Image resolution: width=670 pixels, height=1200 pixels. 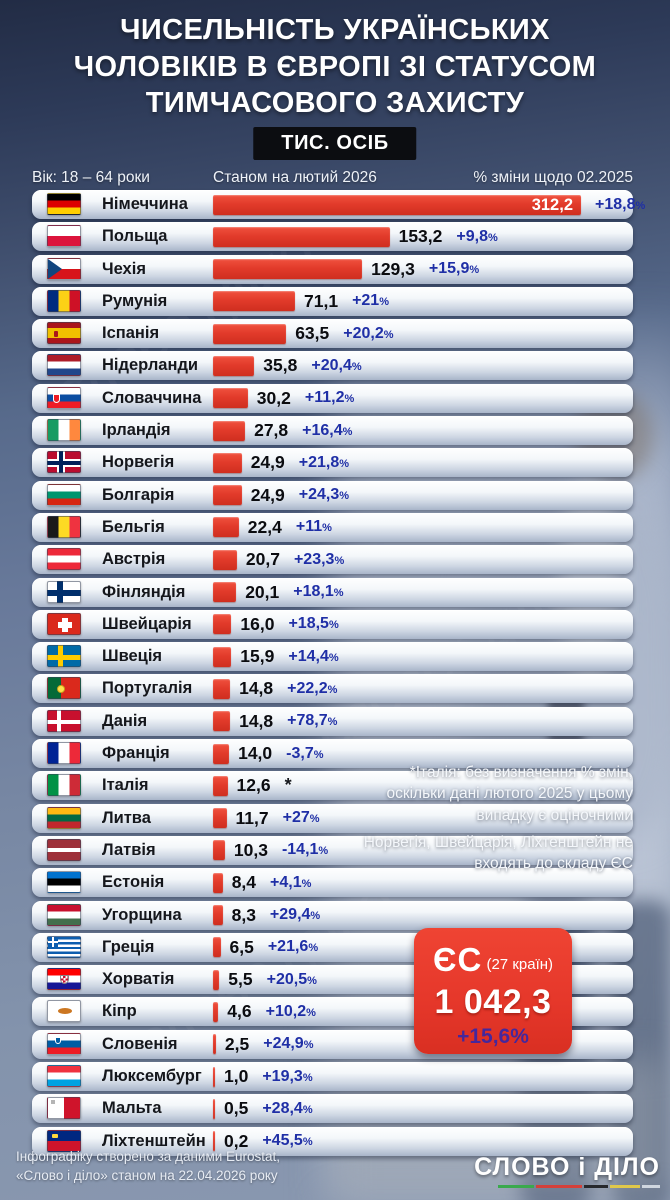 What do you see at coordinates (124, 268) in the screenshot?
I see `country-name: Чехія` at bounding box center [124, 268].